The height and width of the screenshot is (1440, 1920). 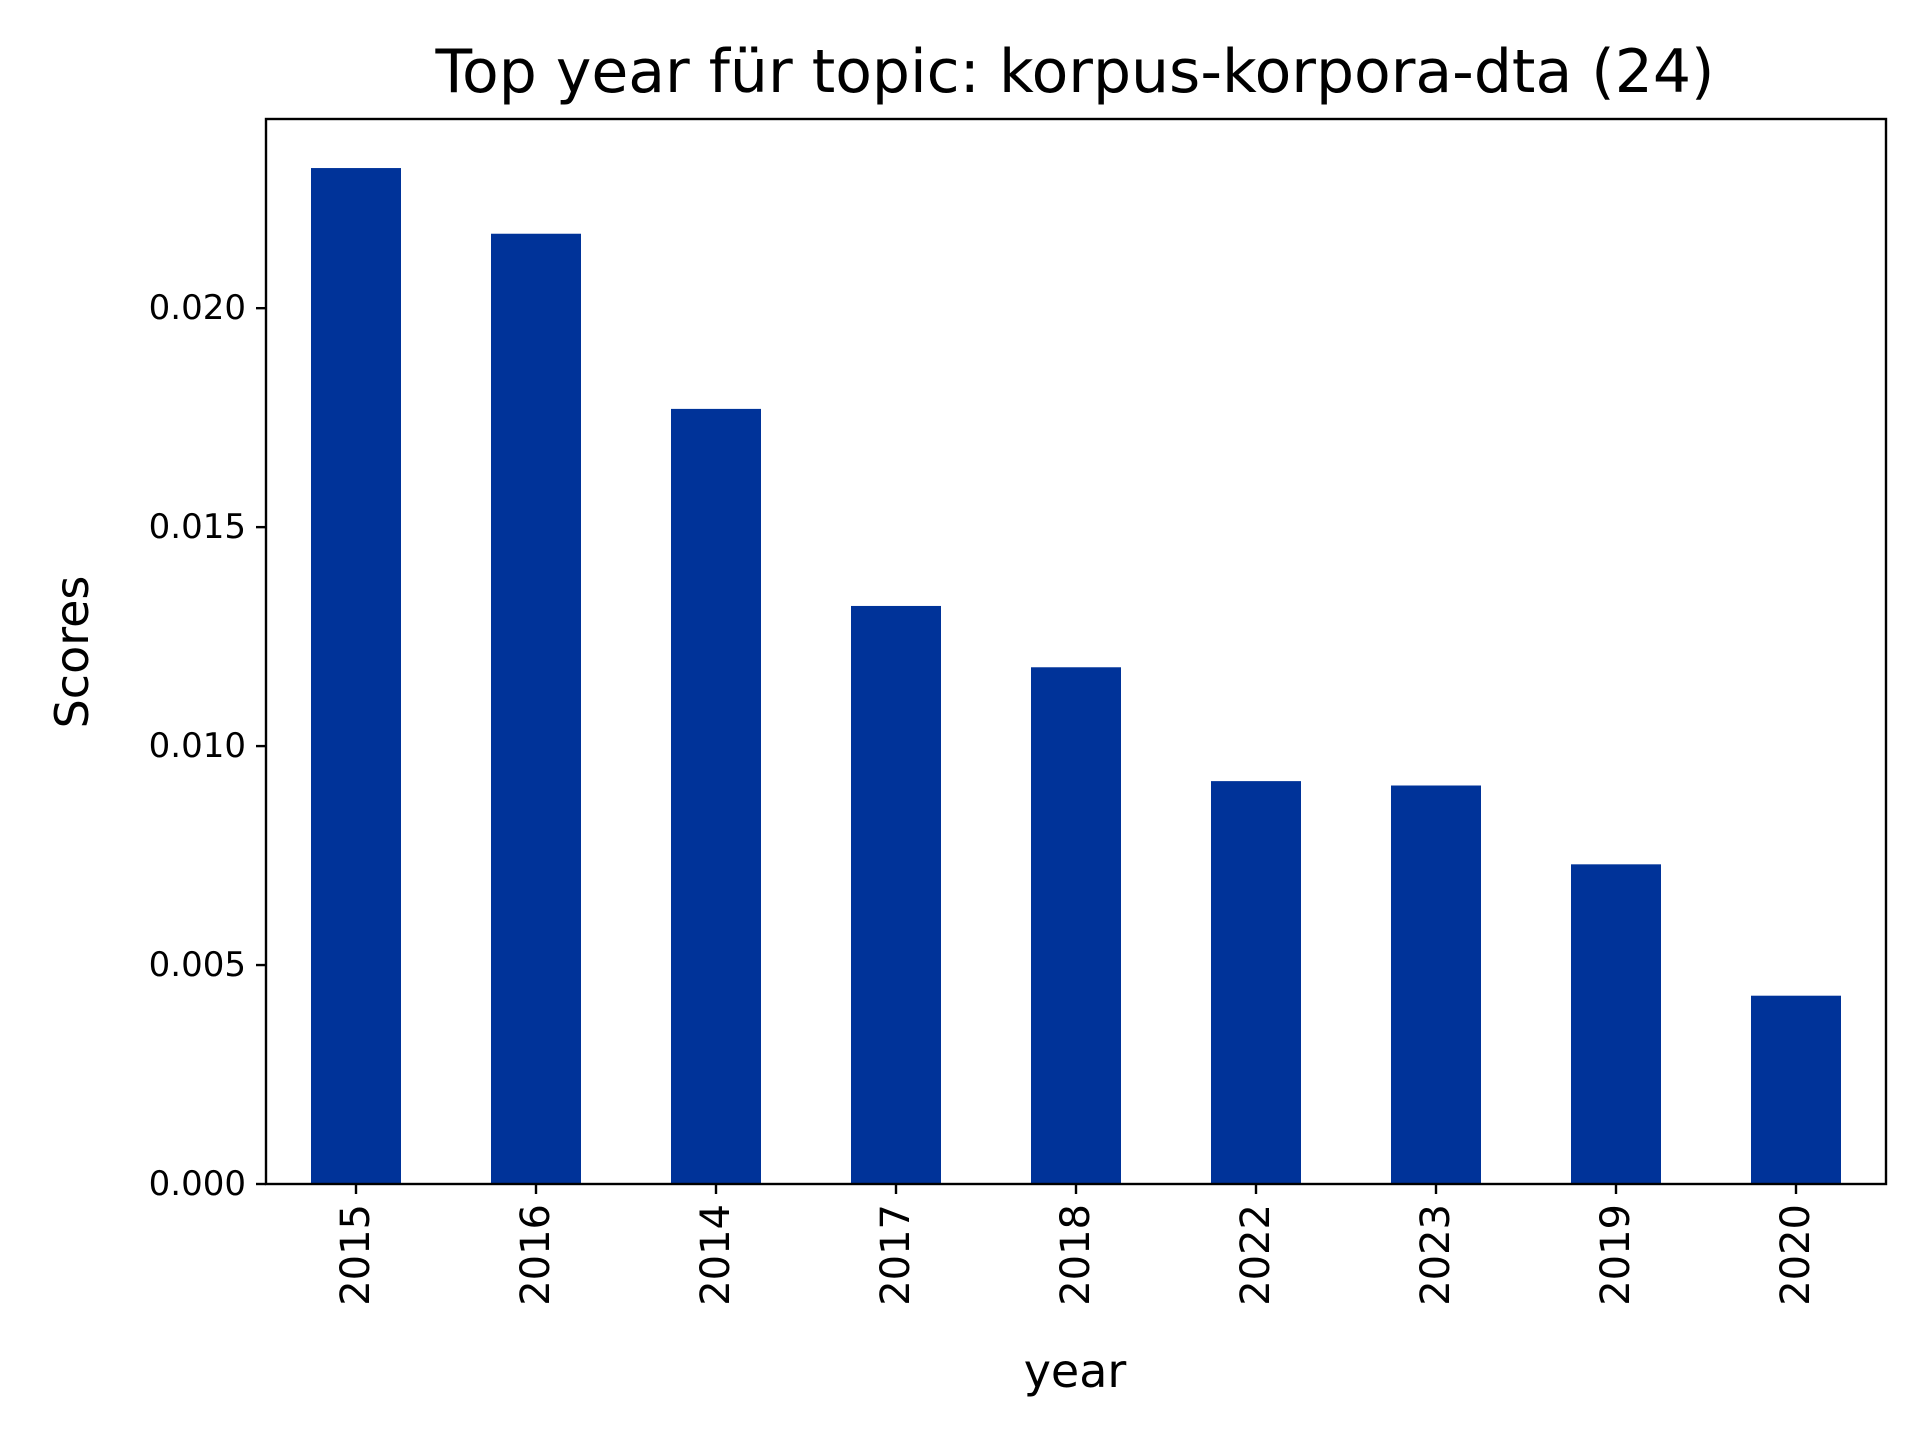 I want to click on x-axis: 2015 2016 2014 2017 2018 2022 2023 2019 2020, so click(x=1076, y=1245).